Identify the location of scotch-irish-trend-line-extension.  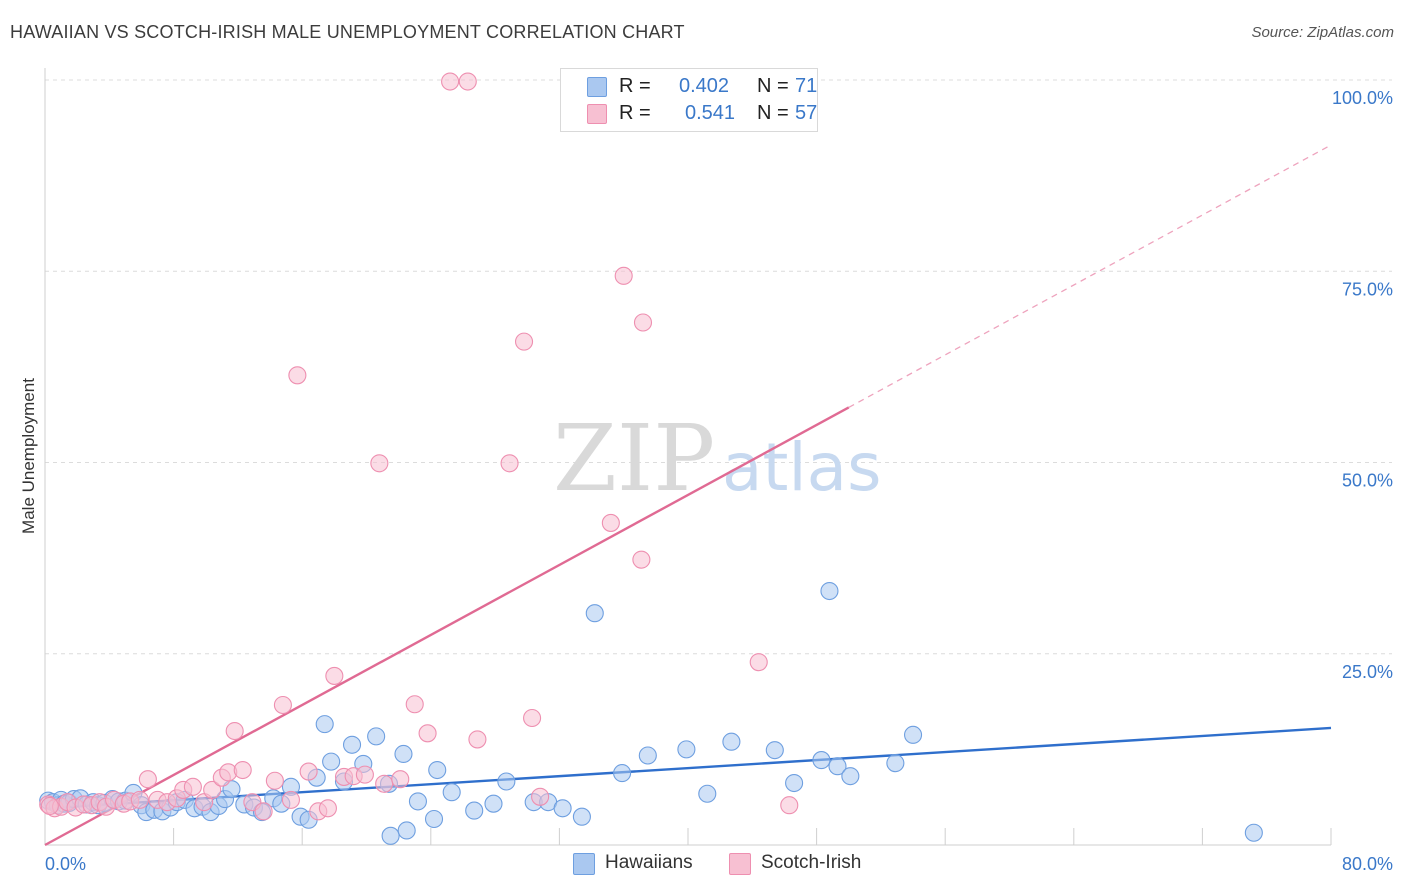
(1090, 276).